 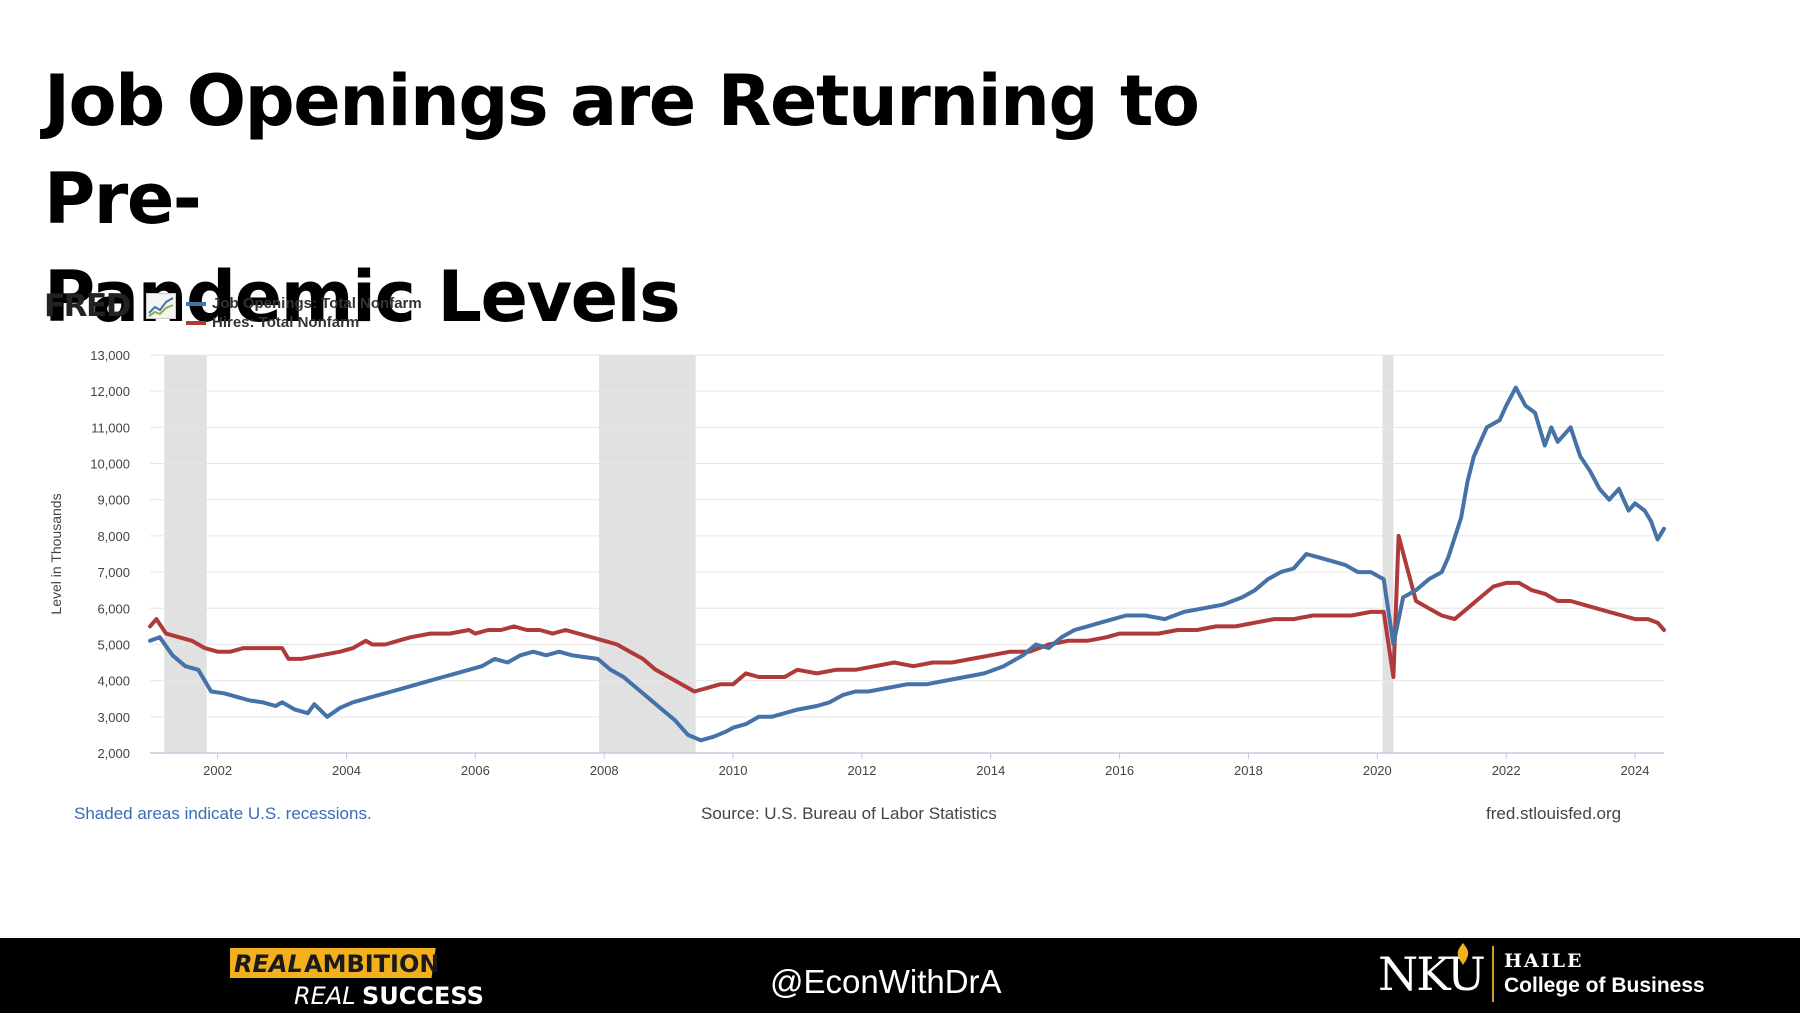 I want to click on x-tick-label: 2020, so click(x=1377, y=770).